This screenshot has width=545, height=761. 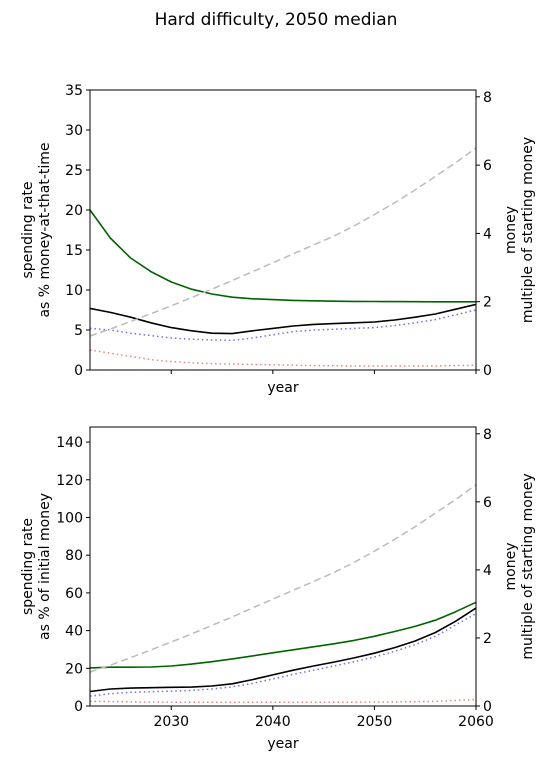 What do you see at coordinates (273, 722) in the screenshot?
I see `x-tick-label: 2040` at bounding box center [273, 722].